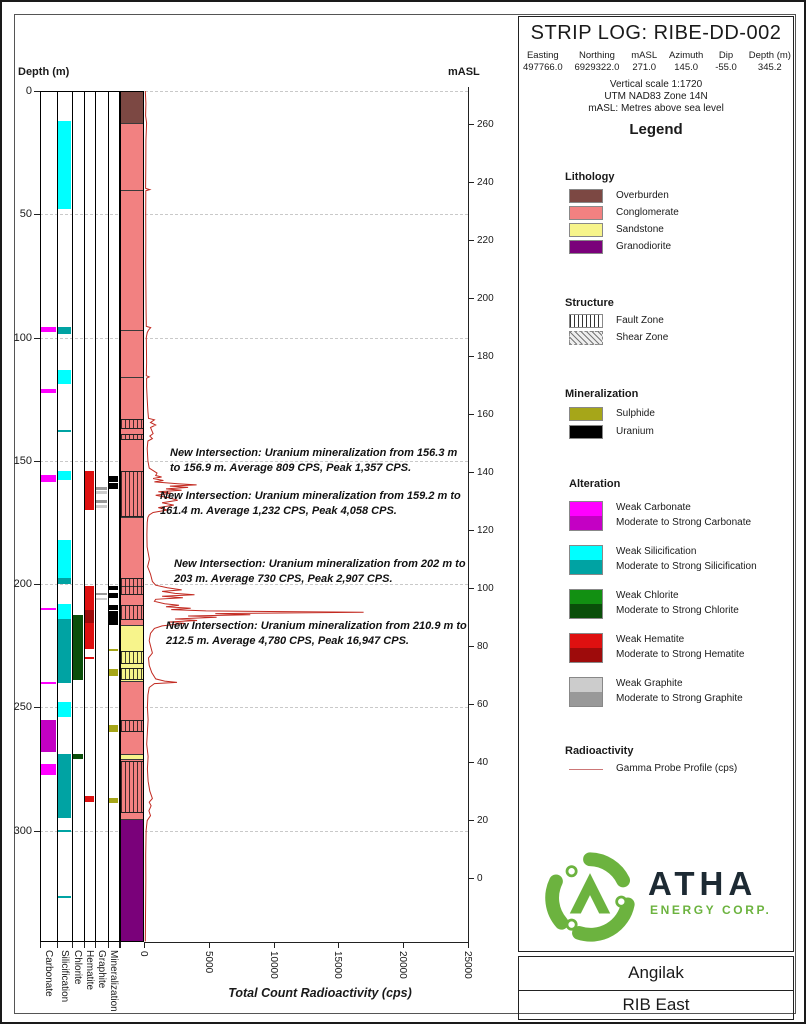  Describe the element at coordinates (586, 769) in the screenshot. I see `gamma-line-swatch` at that location.